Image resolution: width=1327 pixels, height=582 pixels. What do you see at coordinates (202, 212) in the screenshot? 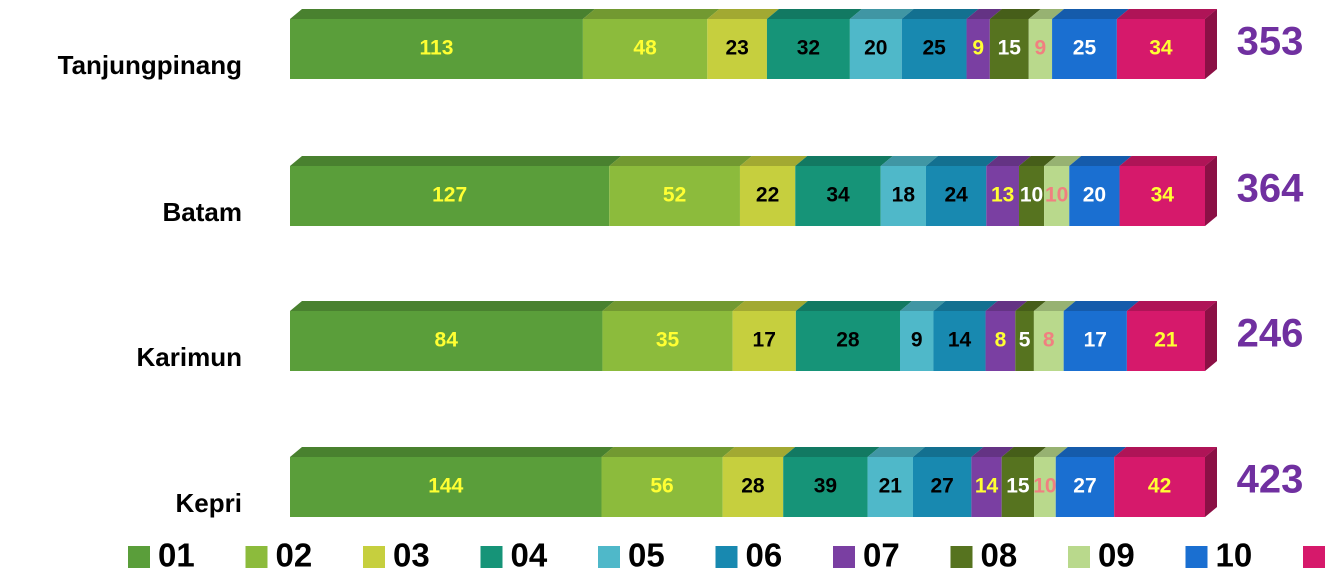
I see `category-label: Batam` at bounding box center [202, 212].